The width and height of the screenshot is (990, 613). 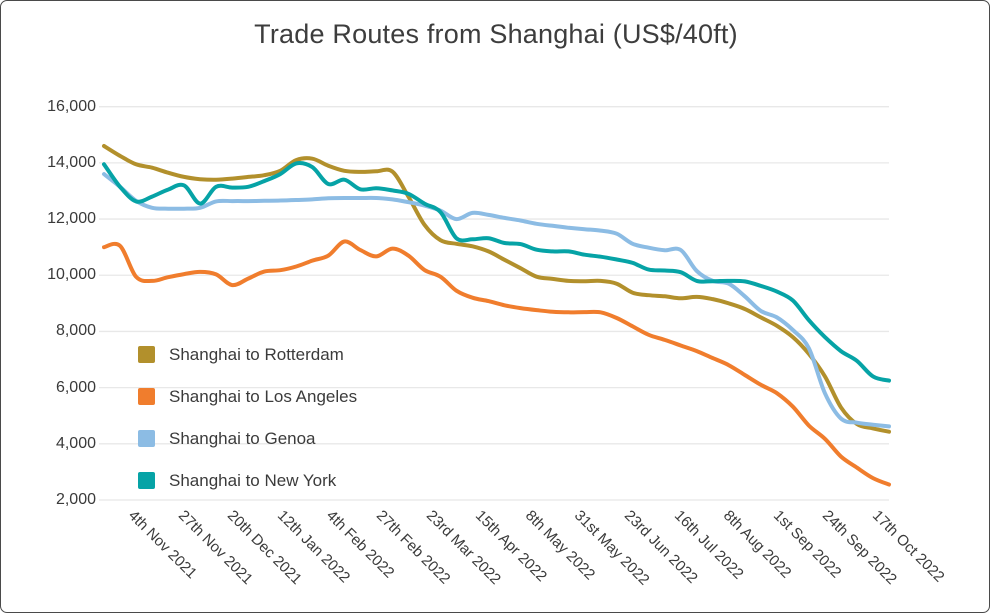 I want to click on legend-label: Shanghai to Rotterdam, so click(x=256, y=354).